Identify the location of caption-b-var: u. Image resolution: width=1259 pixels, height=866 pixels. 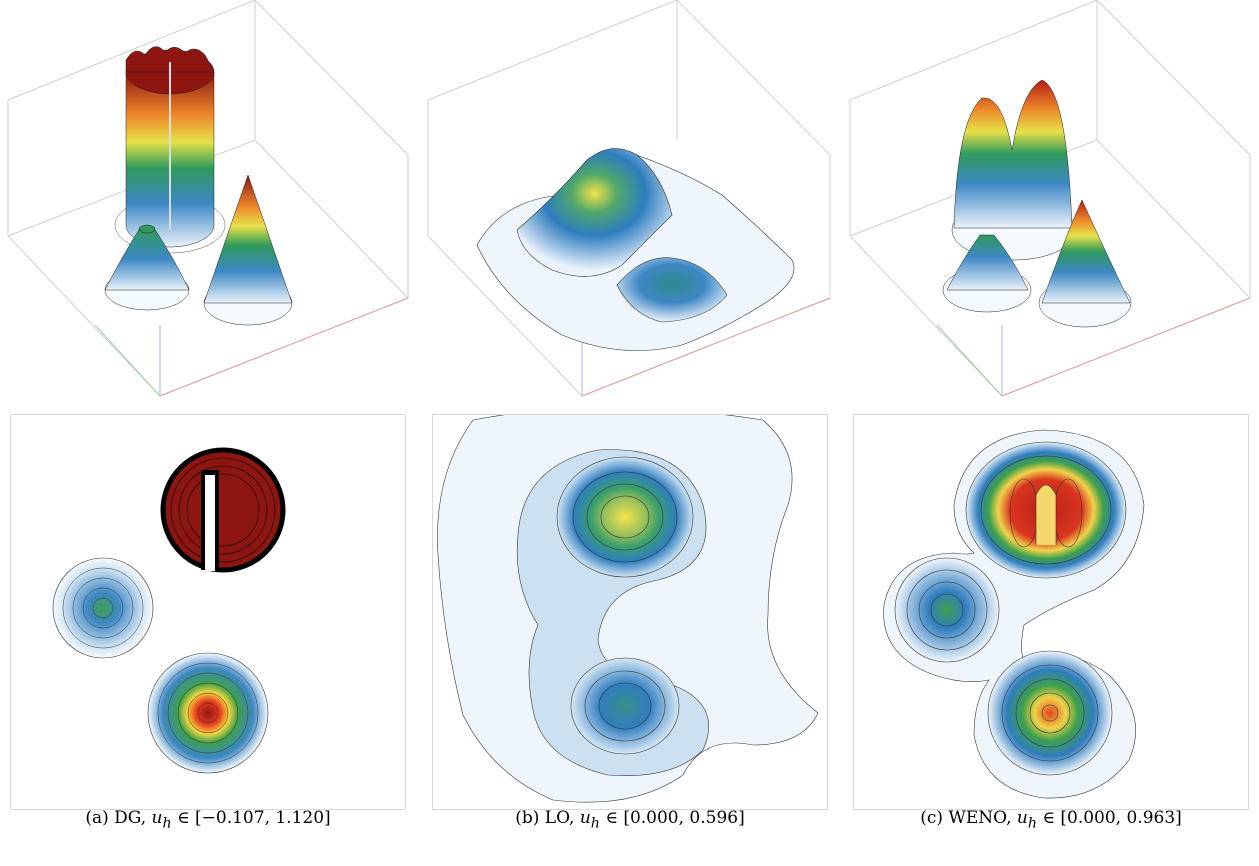
(585, 818).